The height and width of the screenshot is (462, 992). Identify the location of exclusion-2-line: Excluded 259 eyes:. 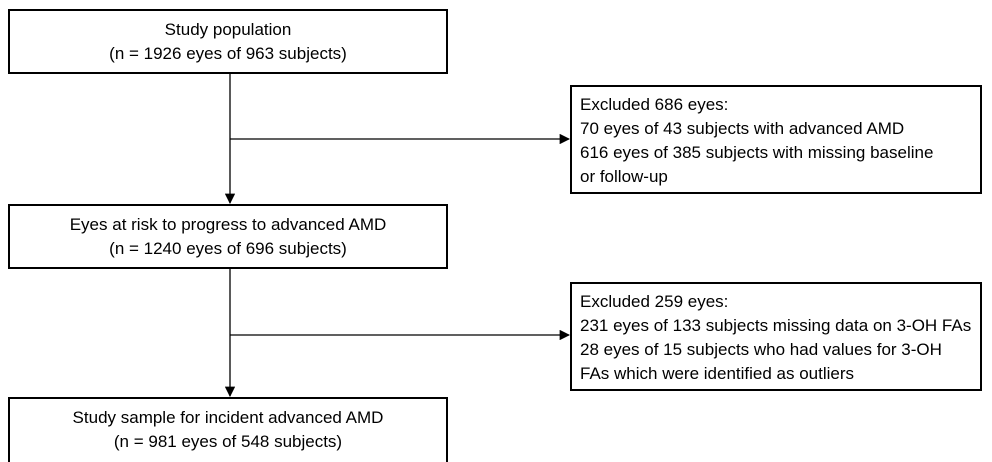
(654, 301).